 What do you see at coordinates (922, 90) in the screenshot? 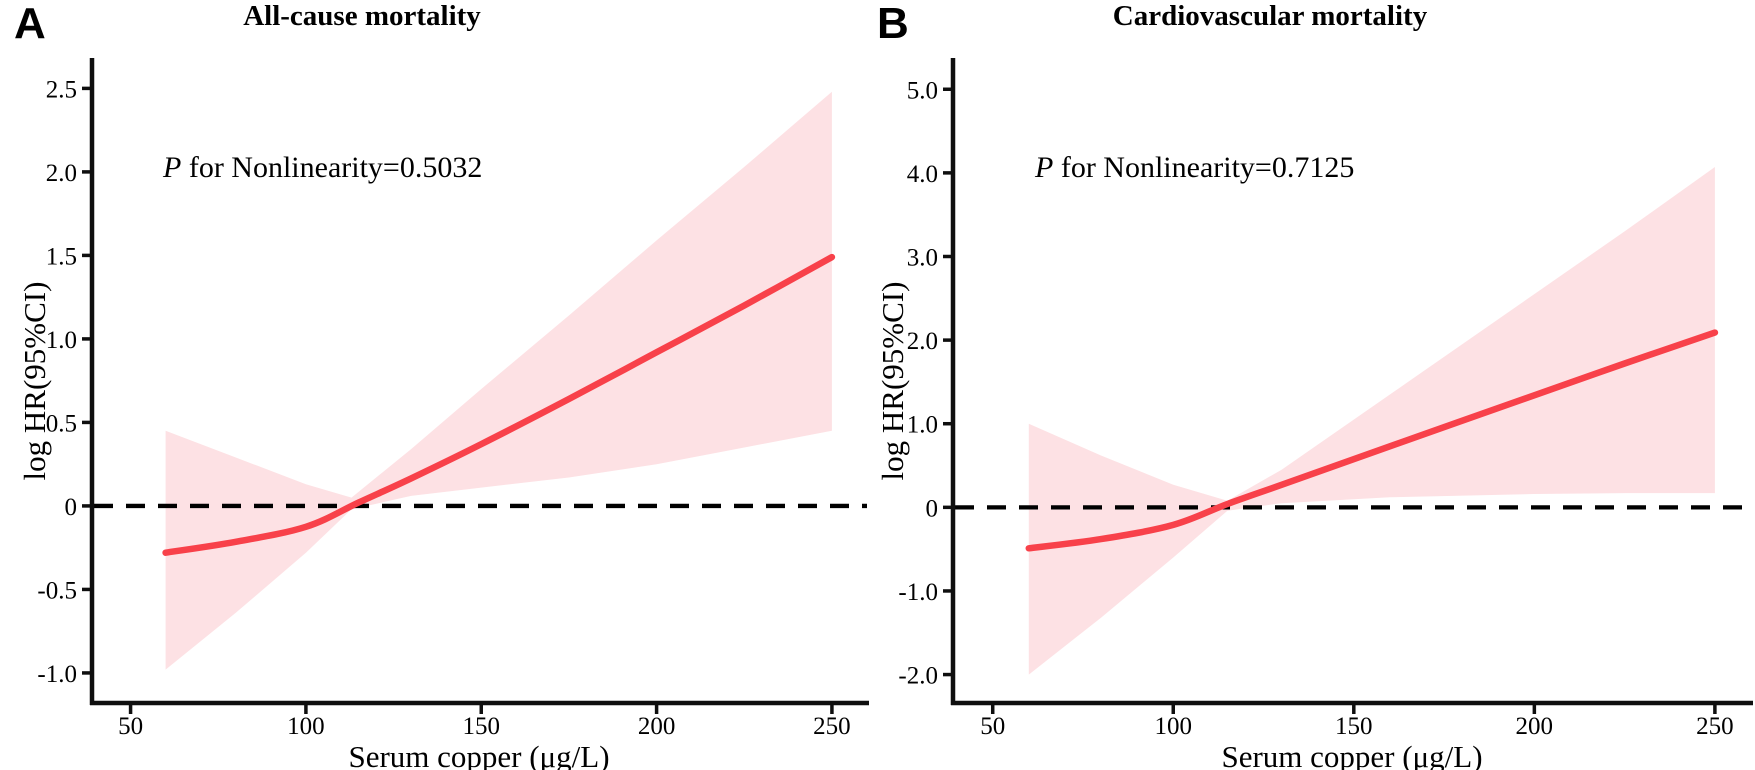
I see `y-tick-label: 5.0` at bounding box center [922, 90].